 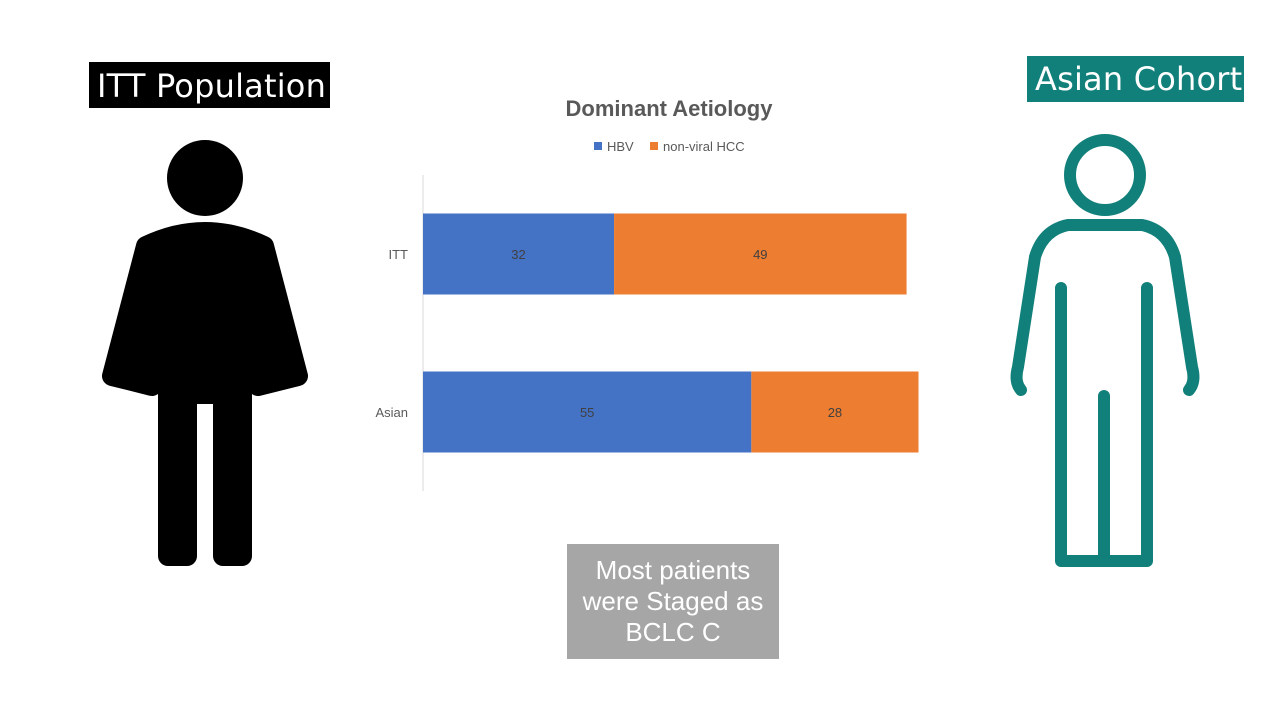 I want to click on data-label-asian-non-viral-hcc: 28, so click(x=835, y=412).